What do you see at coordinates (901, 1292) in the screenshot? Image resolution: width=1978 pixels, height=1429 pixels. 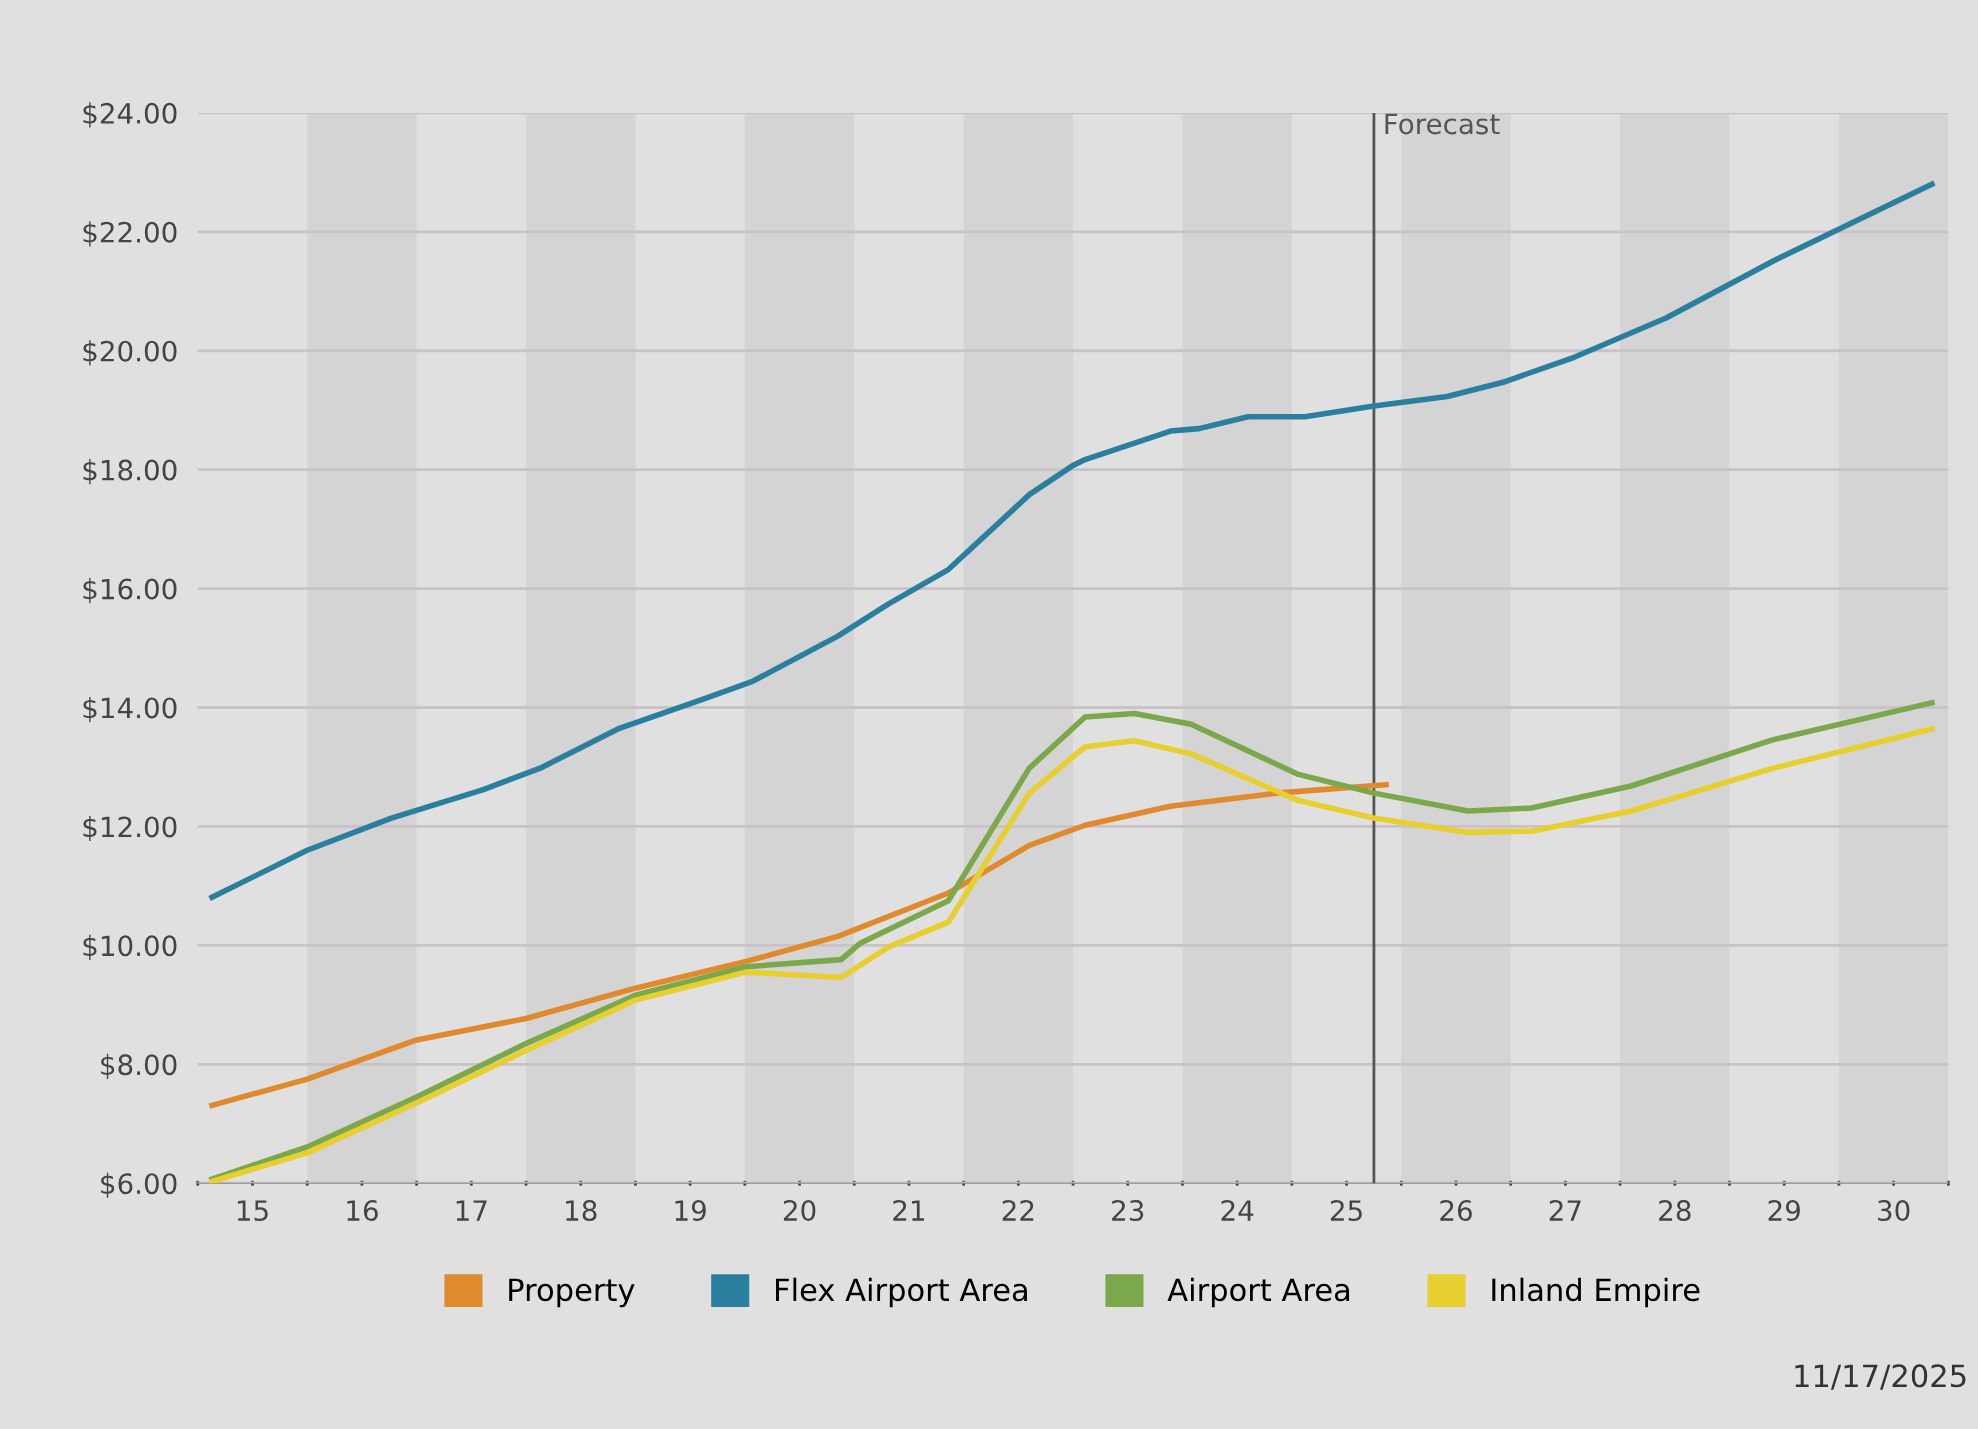 I see `legend-label: Flex Airport Area` at bounding box center [901, 1292].